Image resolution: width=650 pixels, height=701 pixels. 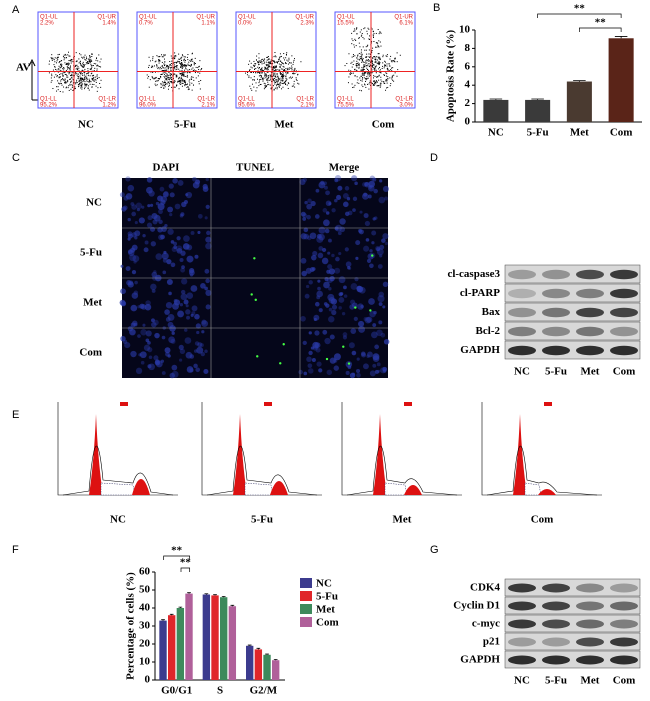 I want to click on protein-label: Bcl-2, so click(x=488, y=331).